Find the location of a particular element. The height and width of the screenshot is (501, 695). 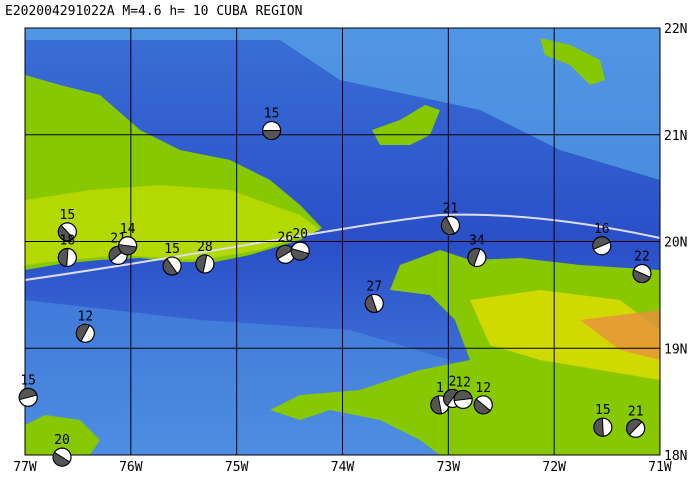

depth-label: 26 is located at coordinates (286, 237).